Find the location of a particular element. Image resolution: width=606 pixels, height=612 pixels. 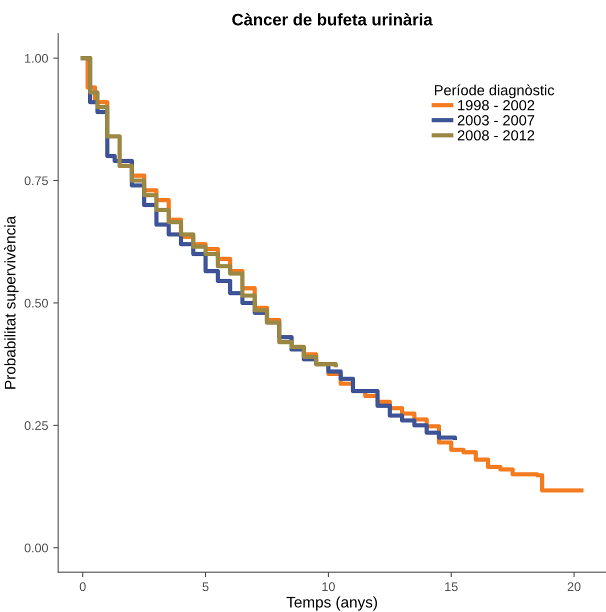

y-axis-title: Probabilitat supervivència is located at coordinates (11, 302).